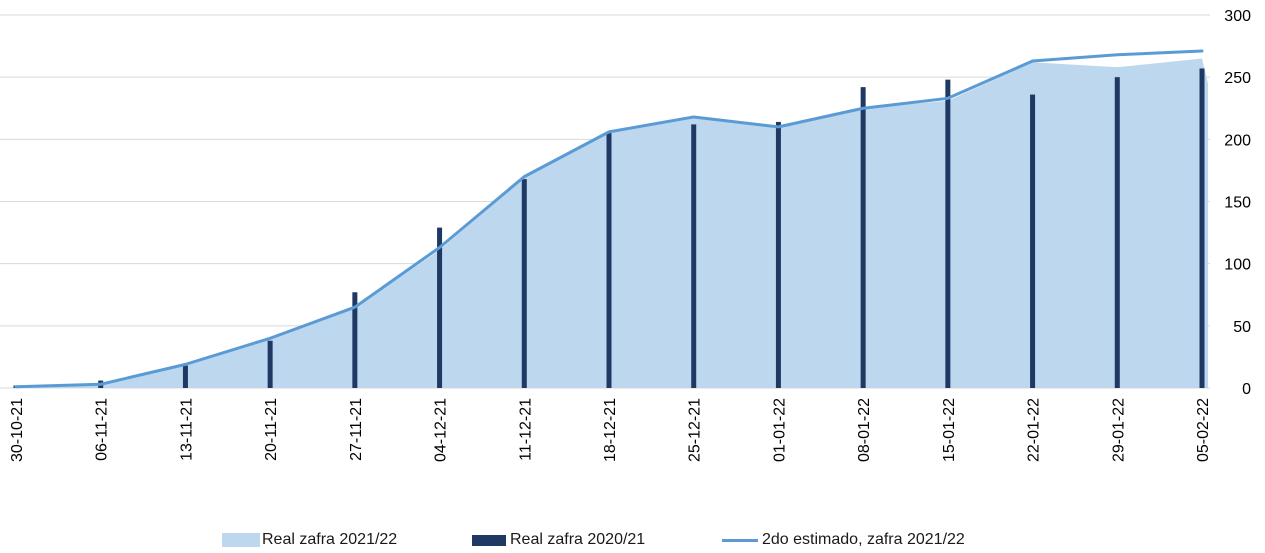  What do you see at coordinates (740, 540) in the screenshot?
I see `legend-swatch-line` at bounding box center [740, 540].